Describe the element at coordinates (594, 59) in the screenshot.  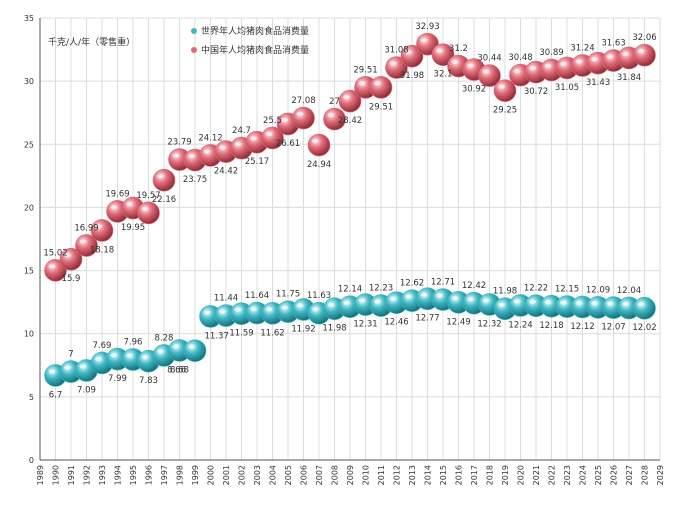
I see `china-point-highlight-2025` at that location.